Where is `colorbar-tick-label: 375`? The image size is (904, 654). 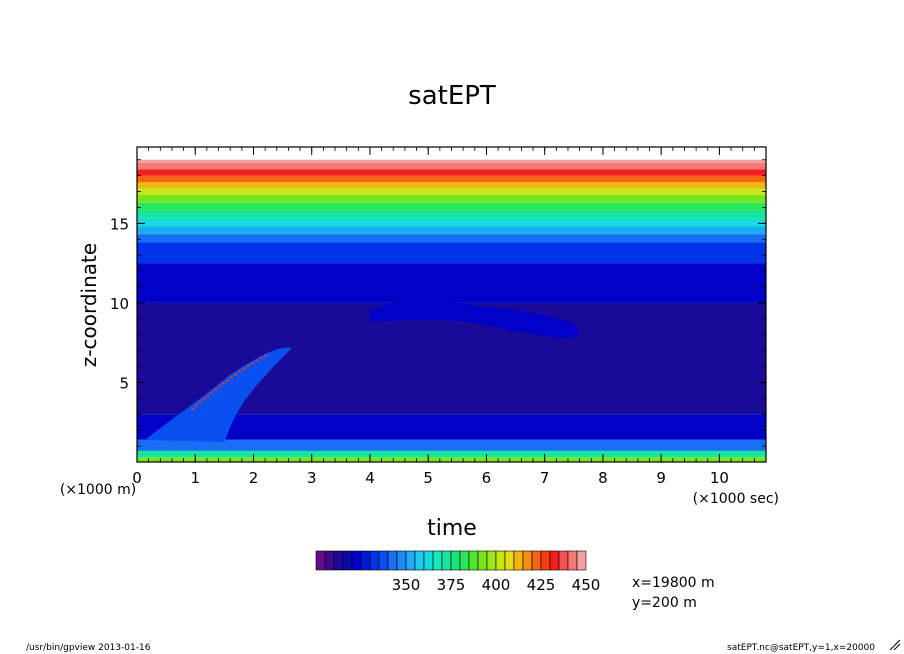 colorbar-tick-label: 375 is located at coordinates (451, 585).